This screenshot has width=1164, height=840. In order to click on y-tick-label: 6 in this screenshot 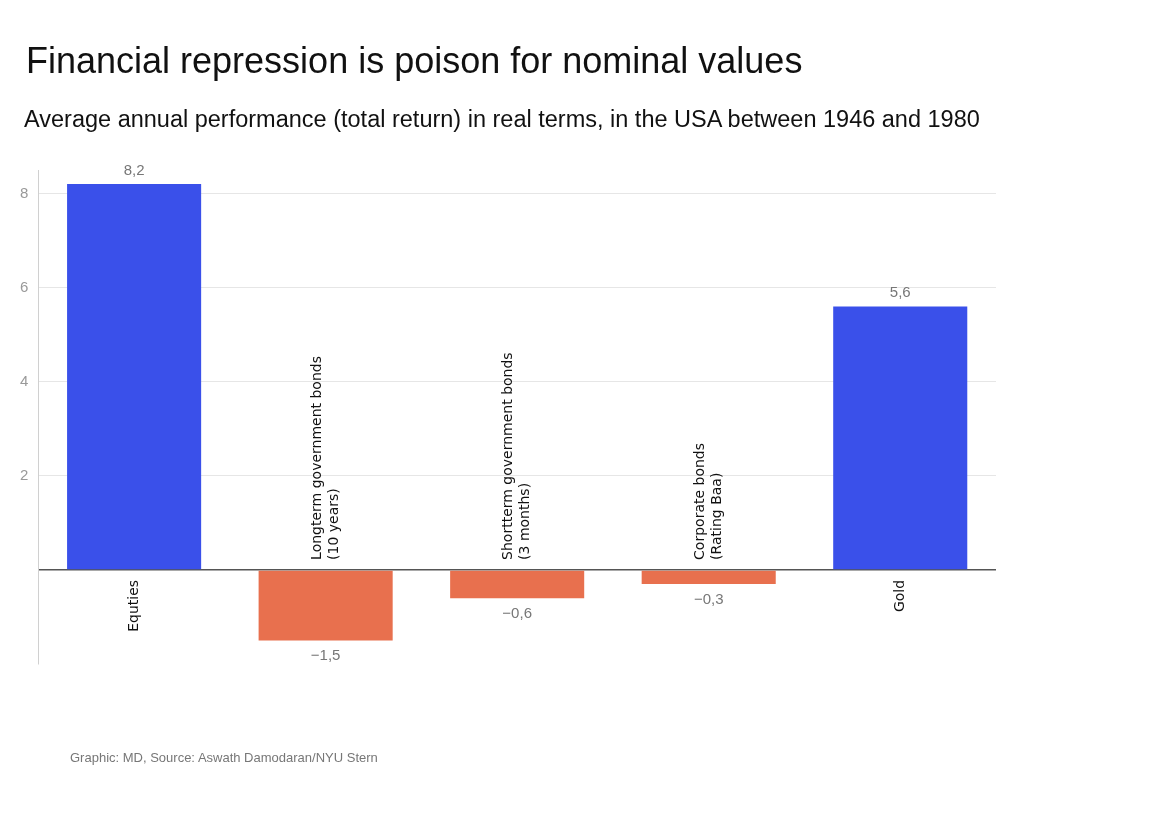, I will do `click(24, 286)`.